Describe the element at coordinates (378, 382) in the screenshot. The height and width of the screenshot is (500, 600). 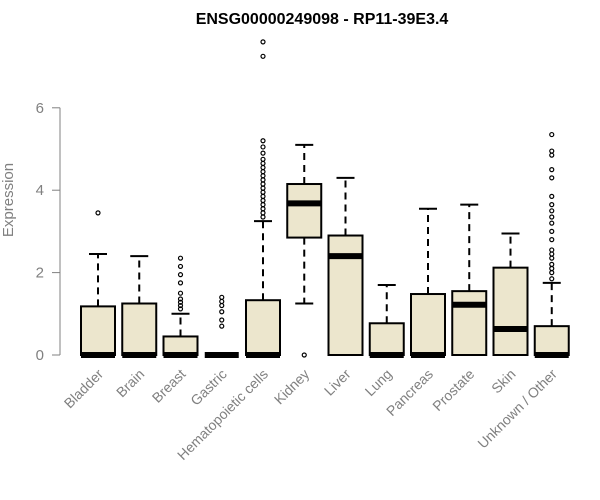
I see `x-category-label: Lung` at that location.